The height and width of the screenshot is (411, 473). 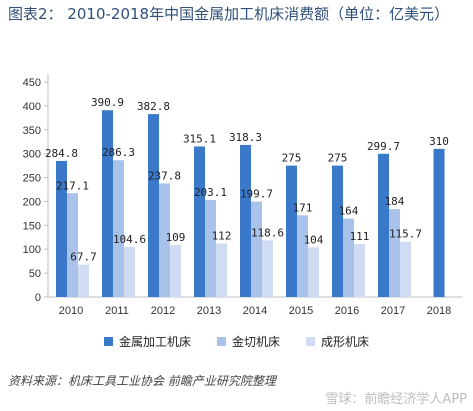 What do you see at coordinates (314, 239) in the screenshot?
I see `data-label: 104` at bounding box center [314, 239].